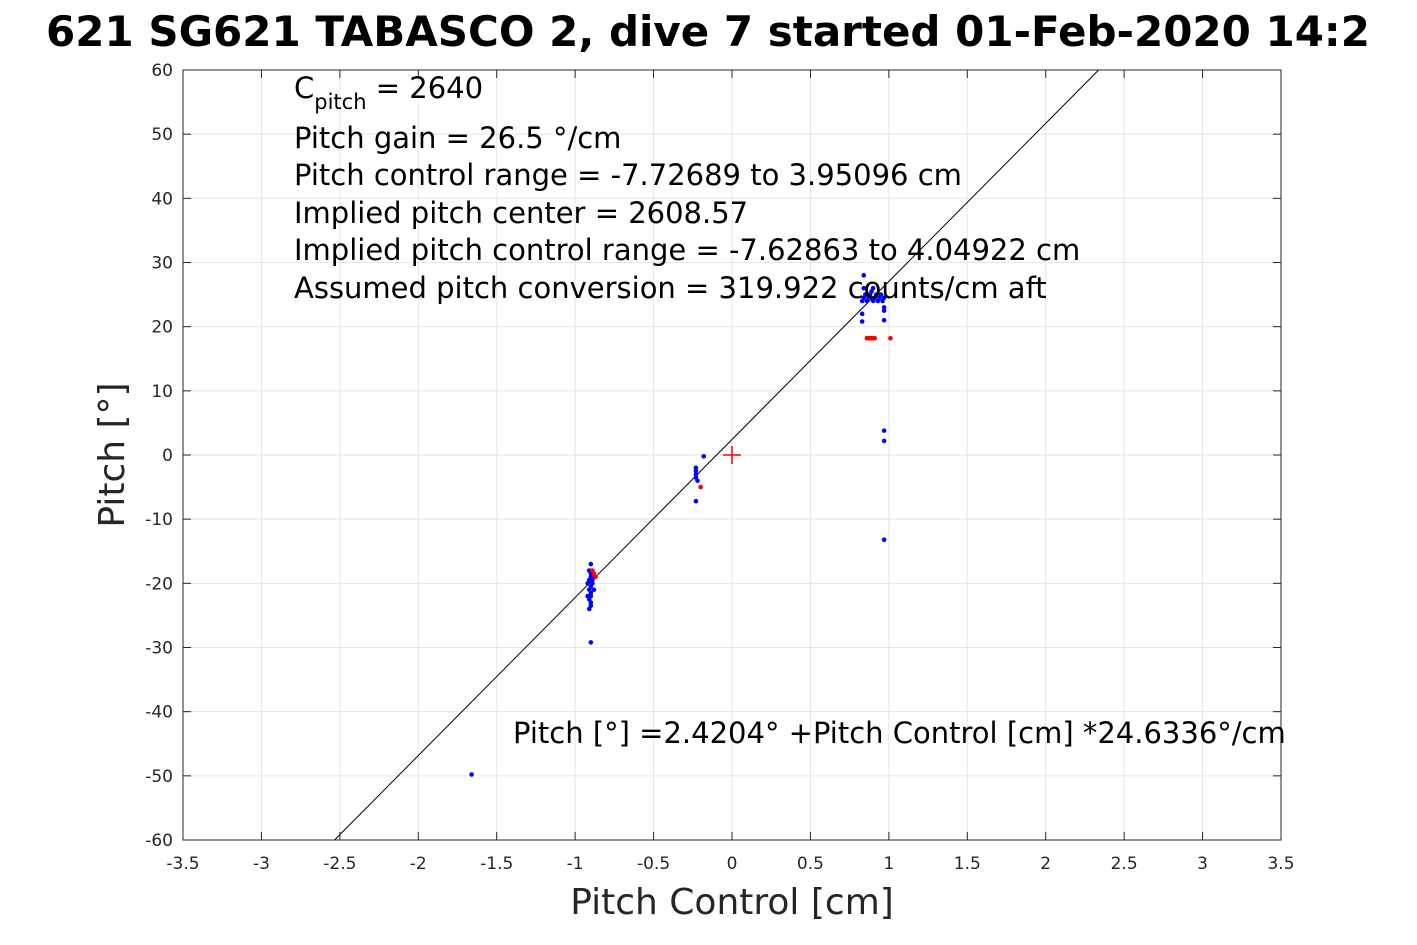 This screenshot has height=945, width=1417. I want to click on y-tick-label: 60, so click(162, 71).